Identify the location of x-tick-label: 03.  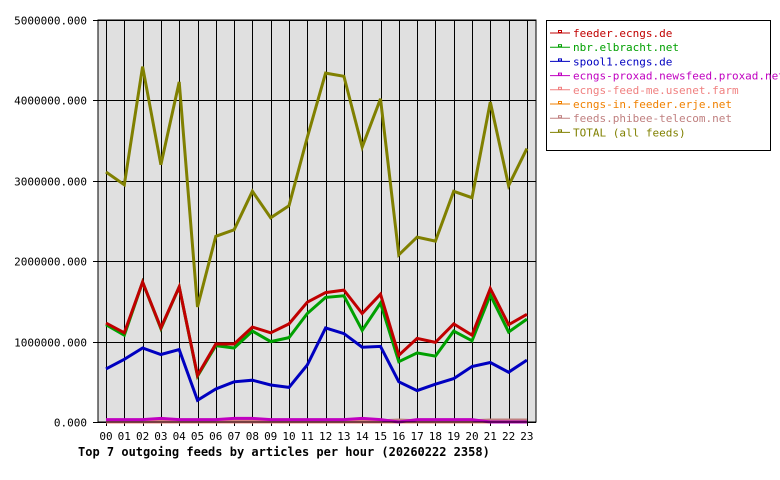
(160, 436).